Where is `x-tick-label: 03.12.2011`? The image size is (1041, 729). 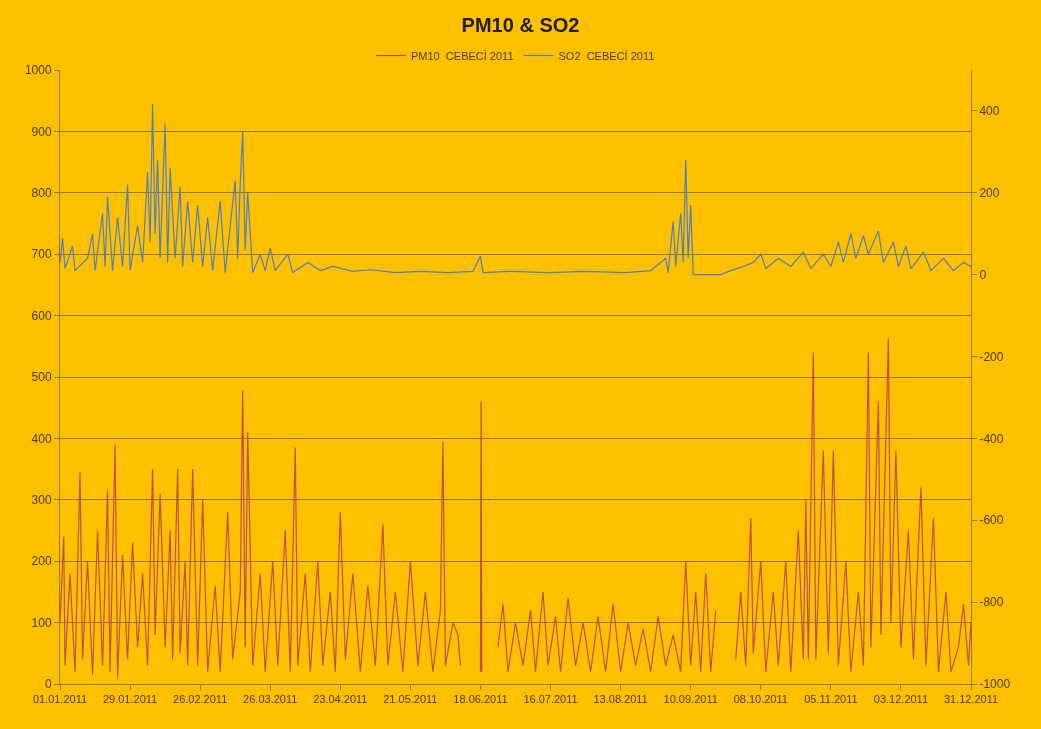
x-tick-label: 03.12.2011 is located at coordinates (901, 699).